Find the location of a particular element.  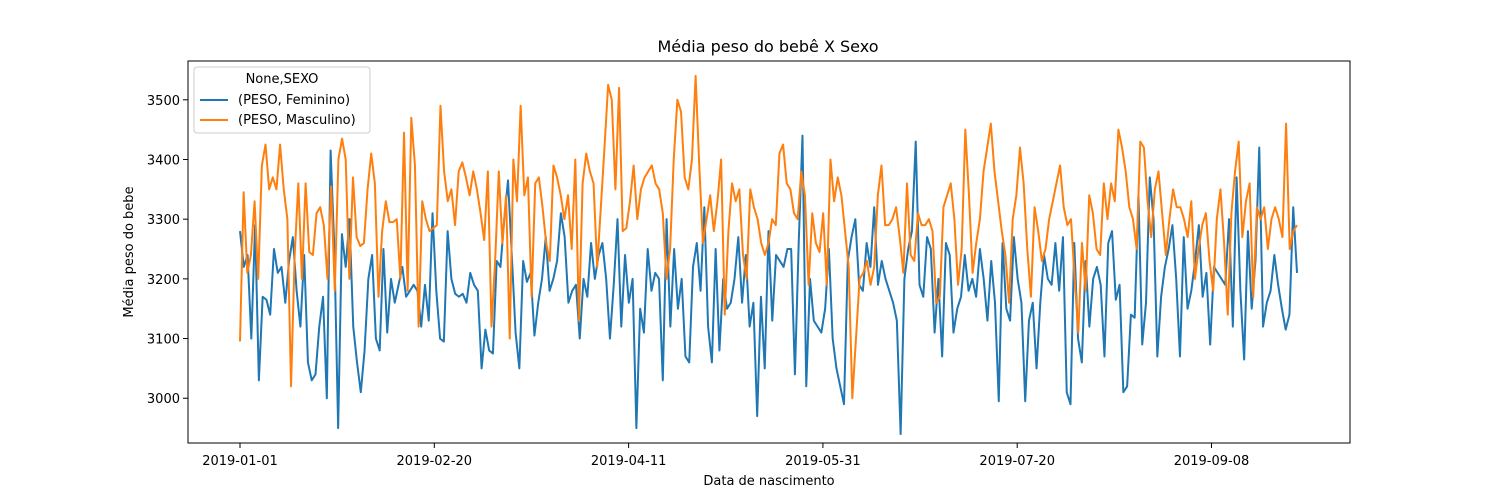

y-tick-label: 3000 is located at coordinates (163, 399).